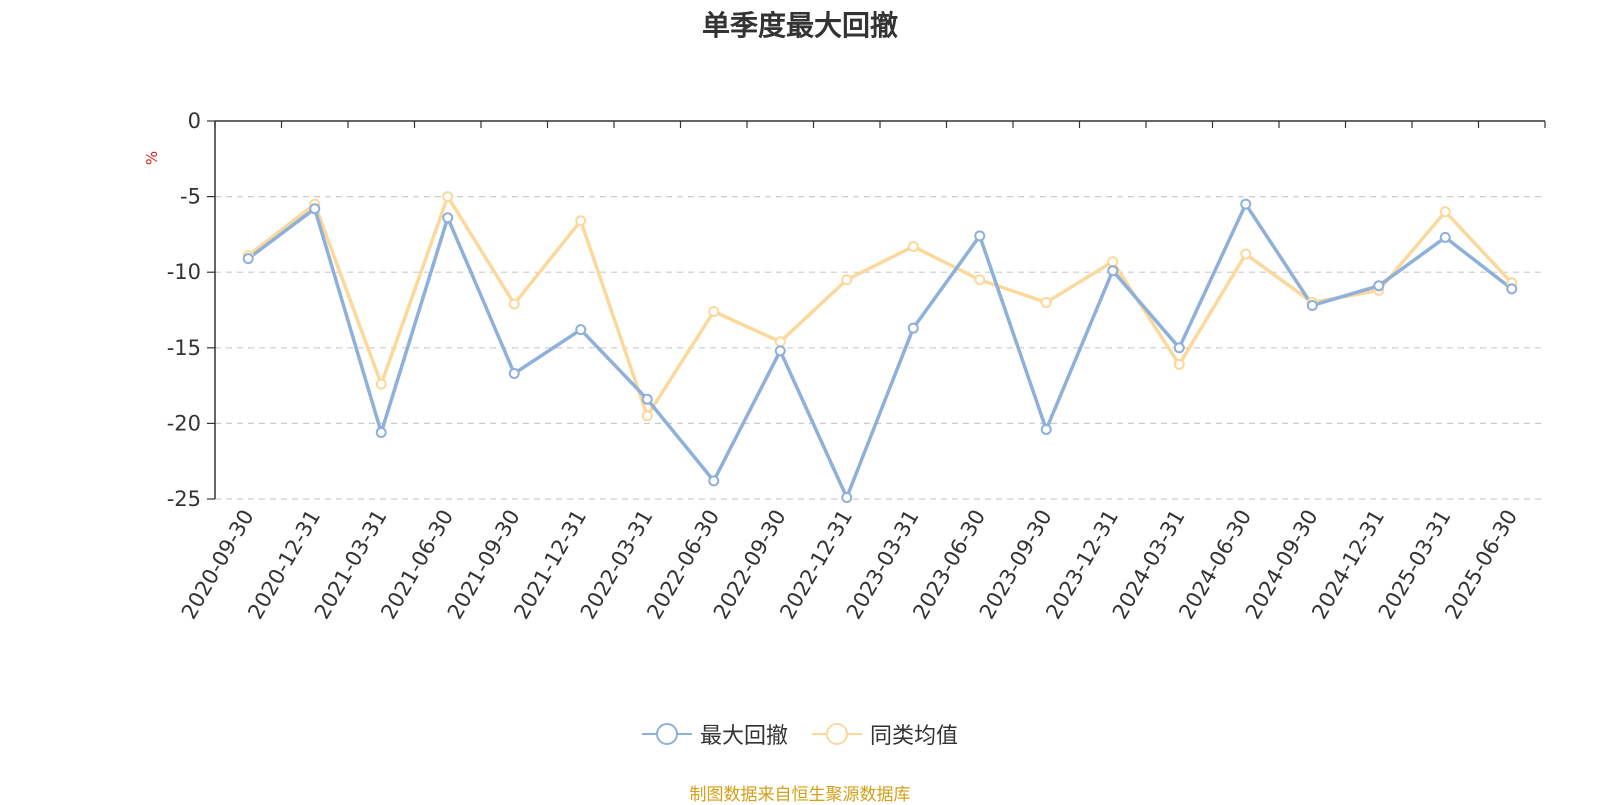  What do you see at coordinates (184, 348) in the screenshot?
I see `y-tick-label: -15` at bounding box center [184, 348].